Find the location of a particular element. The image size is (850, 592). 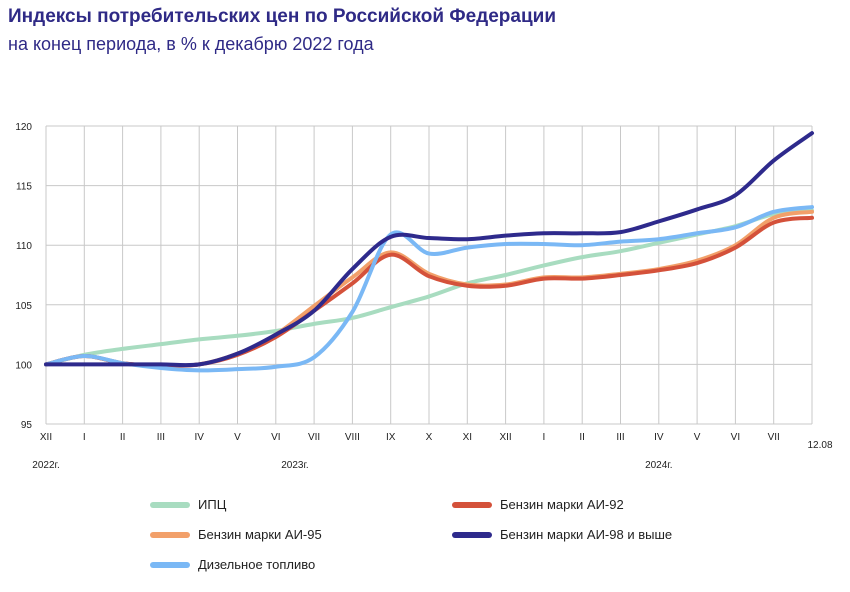

y-tick-label: 110 is located at coordinates (24, 246).